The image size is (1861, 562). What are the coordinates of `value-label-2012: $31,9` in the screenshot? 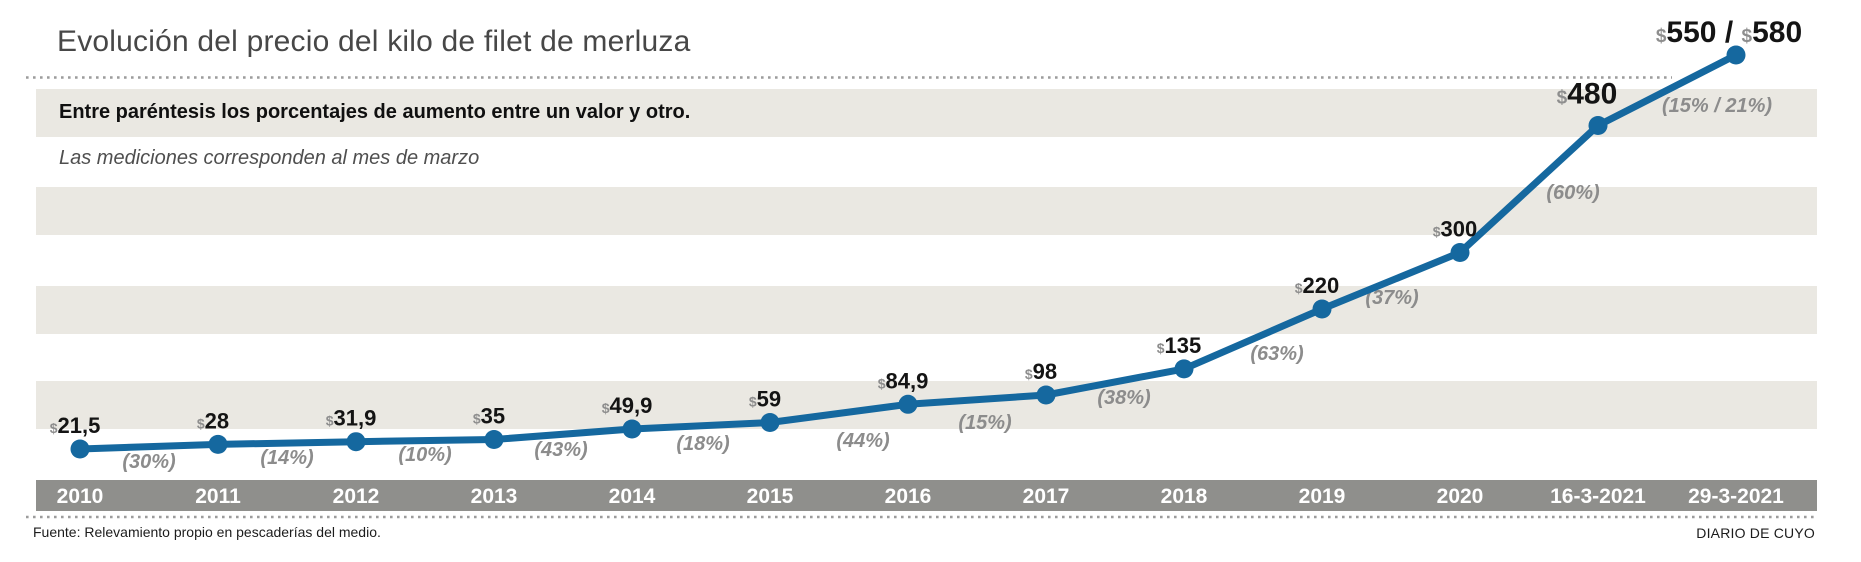 It's located at (351, 418).